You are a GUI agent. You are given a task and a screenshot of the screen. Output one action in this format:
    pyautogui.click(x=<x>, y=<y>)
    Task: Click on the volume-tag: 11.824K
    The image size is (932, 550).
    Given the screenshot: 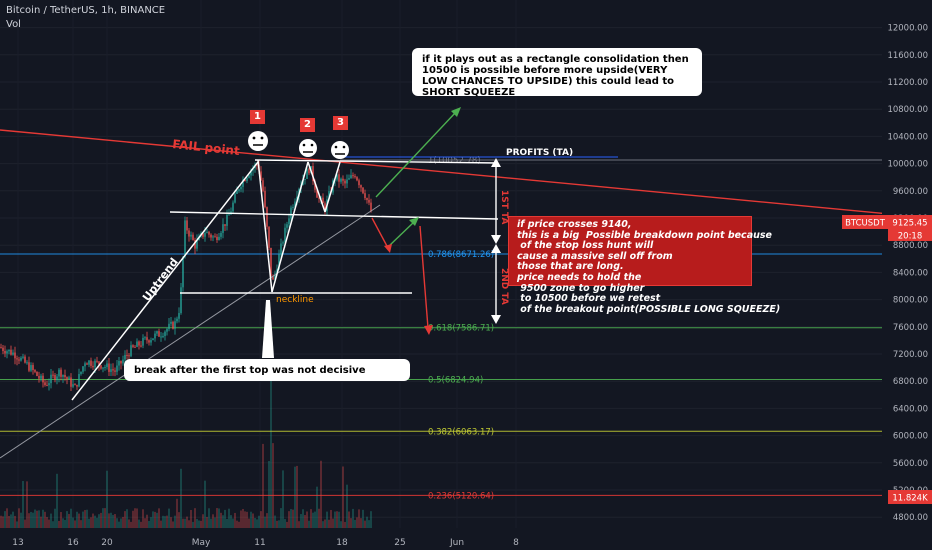 What is the action you would take?
    pyautogui.click(x=910, y=499)
    